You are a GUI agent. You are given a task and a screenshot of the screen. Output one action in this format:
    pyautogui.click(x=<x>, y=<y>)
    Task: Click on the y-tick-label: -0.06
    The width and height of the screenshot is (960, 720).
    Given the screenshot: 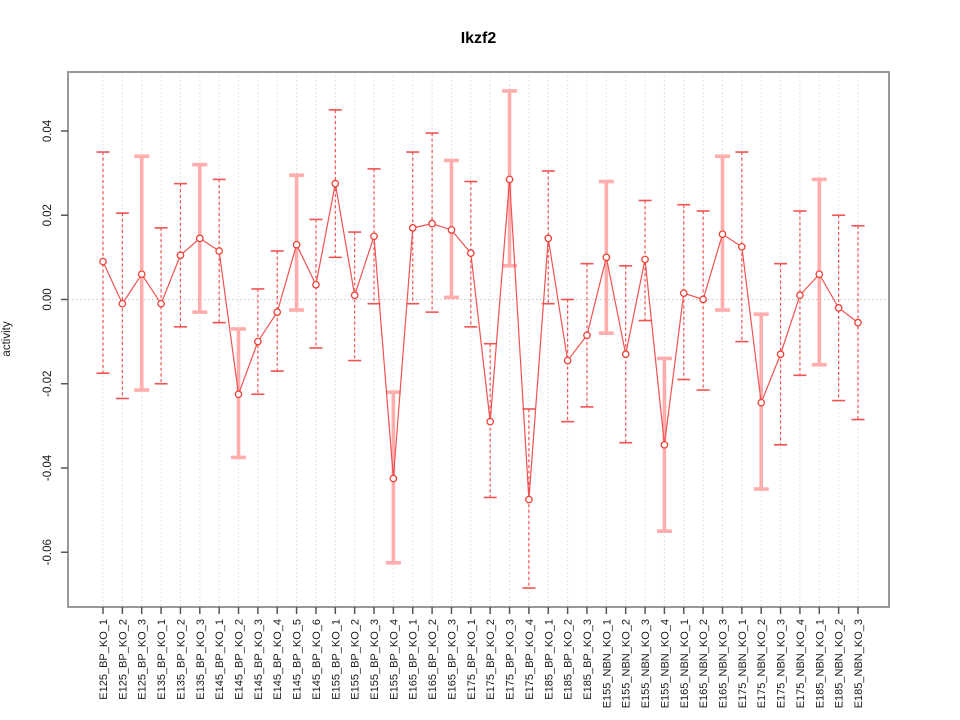 What is the action you would take?
    pyautogui.click(x=48, y=552)
    